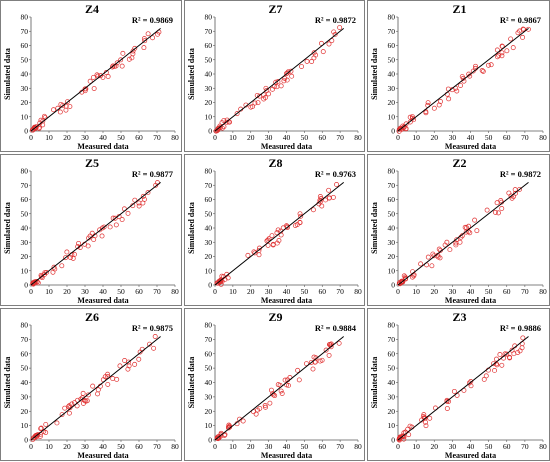 Image resolution: width=550 pixels, height=462 pixels. What do you see at coordinates (459, 9) in the screenshot?
I see `chart-title: Z1` at bounding box center [459, 9].